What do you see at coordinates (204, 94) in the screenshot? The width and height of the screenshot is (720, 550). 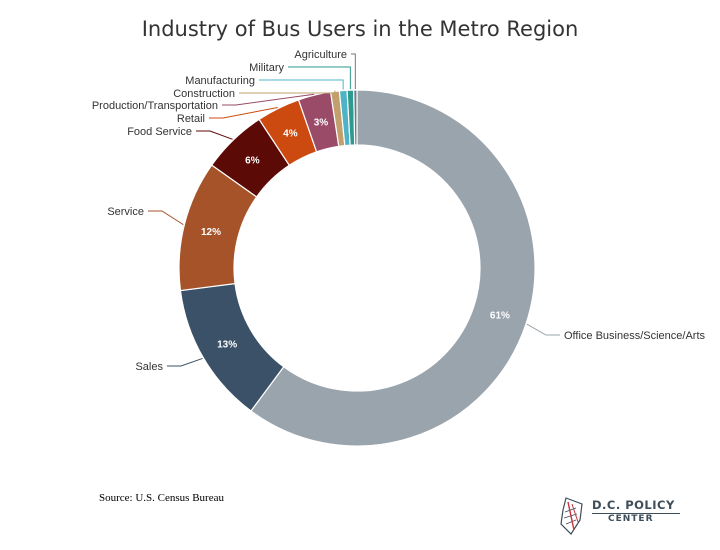 I see `callout-label-construction: Construction` at bounding box center [204, 94].